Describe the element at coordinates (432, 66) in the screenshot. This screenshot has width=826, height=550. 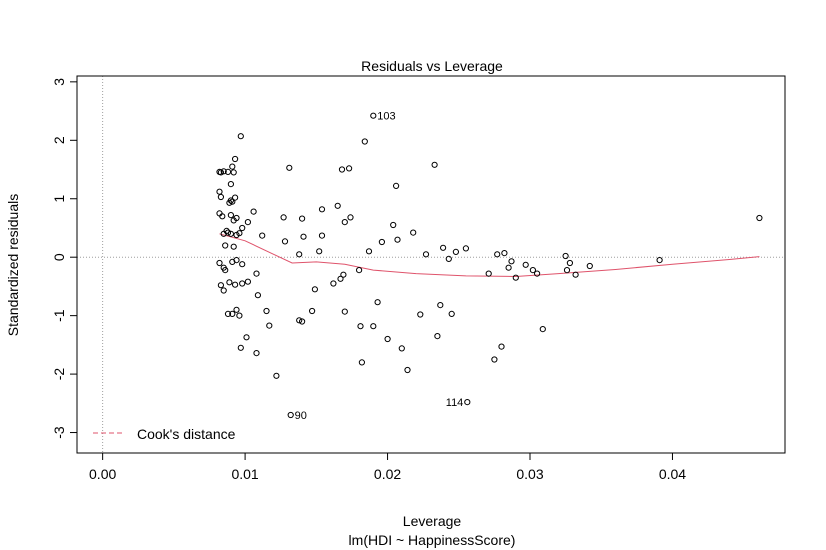
I see `chart-title: Residuals vs Leverage` at that location.